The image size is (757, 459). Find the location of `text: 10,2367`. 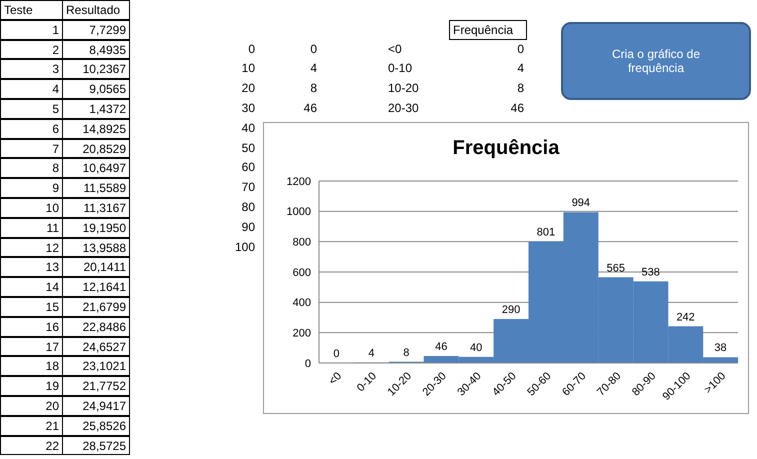

text: 10,2367 is located at coordinates (96, 69).